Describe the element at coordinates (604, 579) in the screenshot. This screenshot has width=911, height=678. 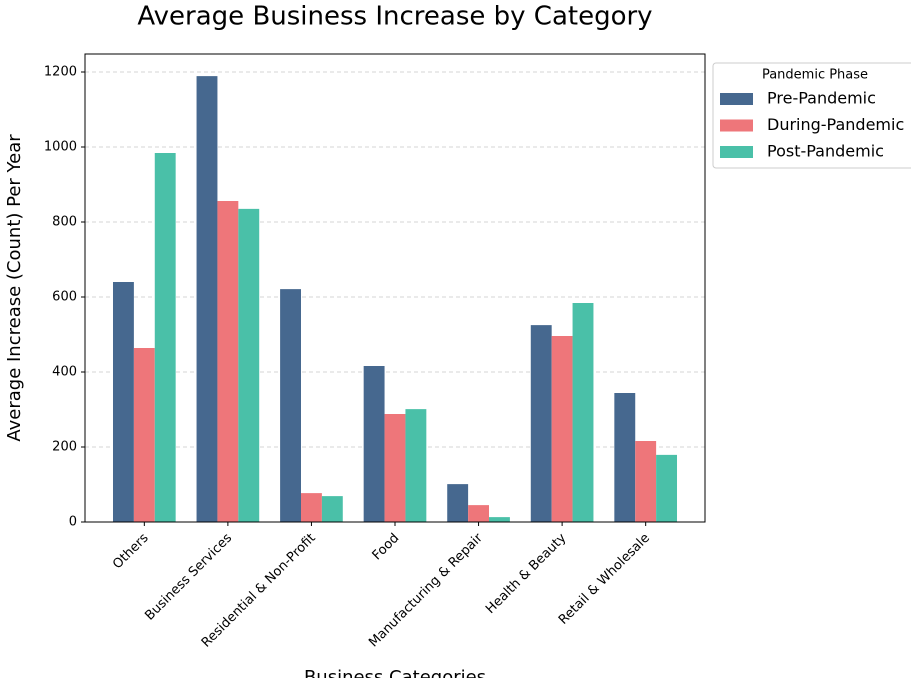
I see `x-tick-label: Retail & Wholesale` at that location.